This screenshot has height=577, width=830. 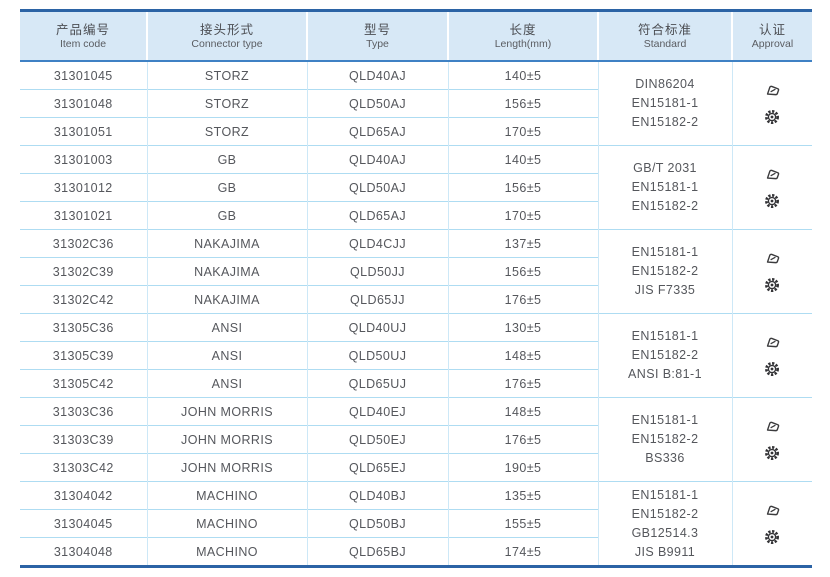 I want to click on cell-length: 155±5, so click(x=522, y=523).